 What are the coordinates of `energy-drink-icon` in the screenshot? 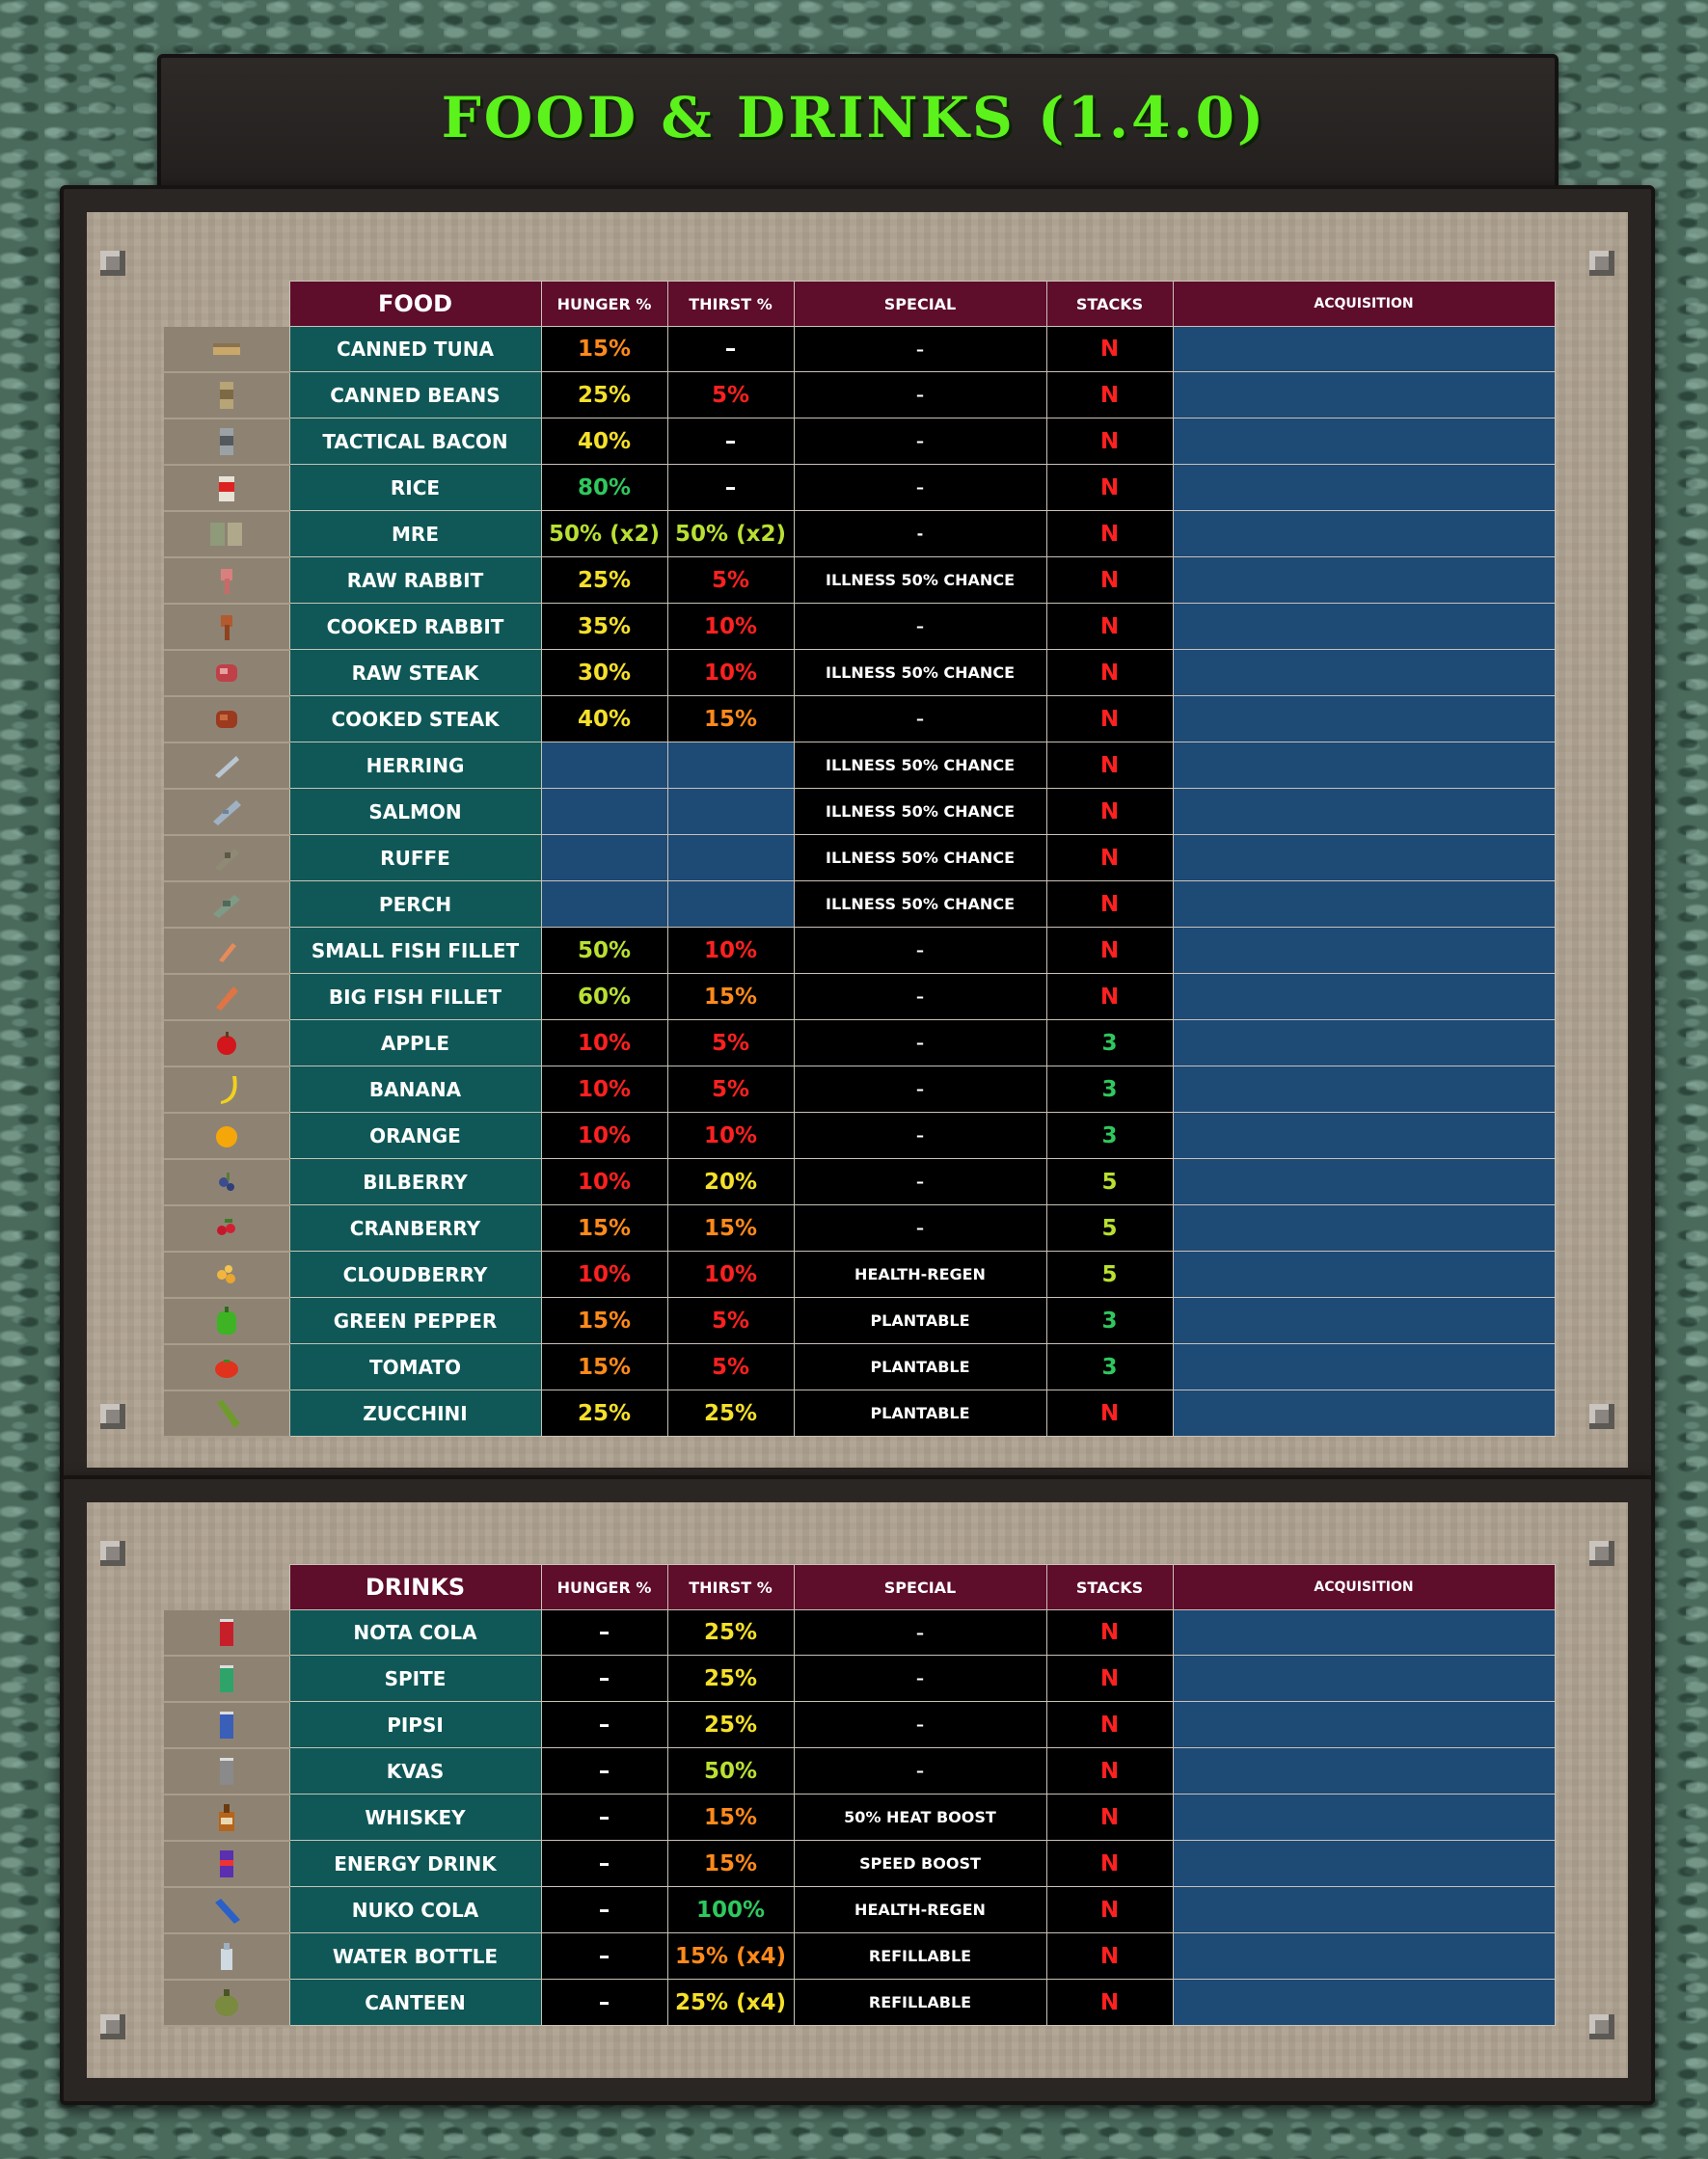 It's located at (226, 1863).